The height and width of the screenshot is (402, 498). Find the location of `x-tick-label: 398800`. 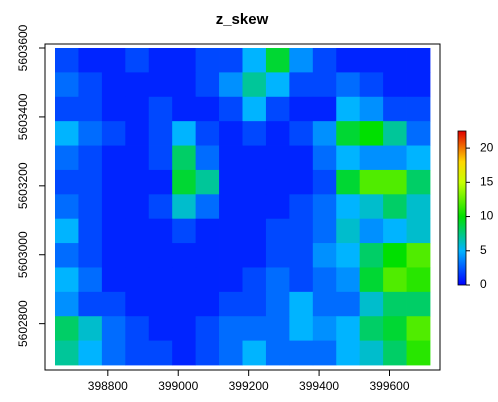

x-tick-label: 398800 is located at coordinates (108, 386).